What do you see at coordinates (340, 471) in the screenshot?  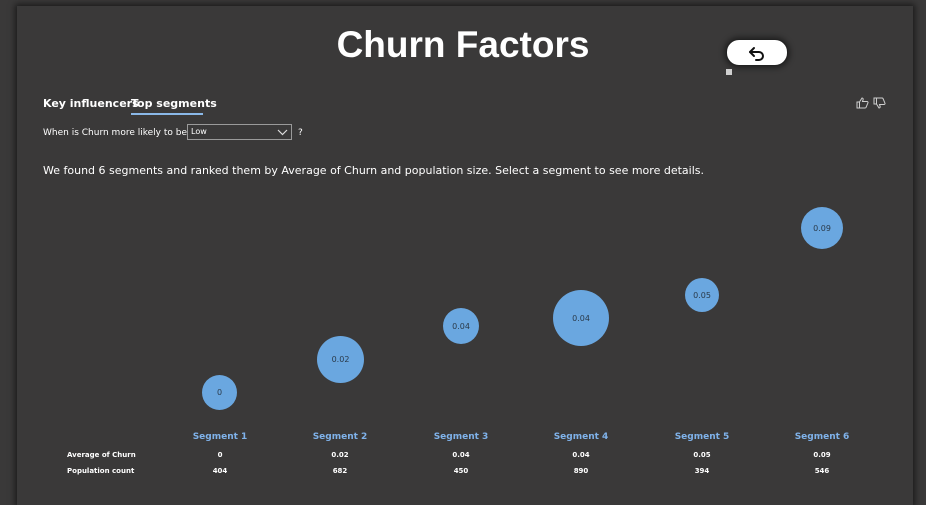 I see `segment-population: 682` at bounding box center [340, 471].